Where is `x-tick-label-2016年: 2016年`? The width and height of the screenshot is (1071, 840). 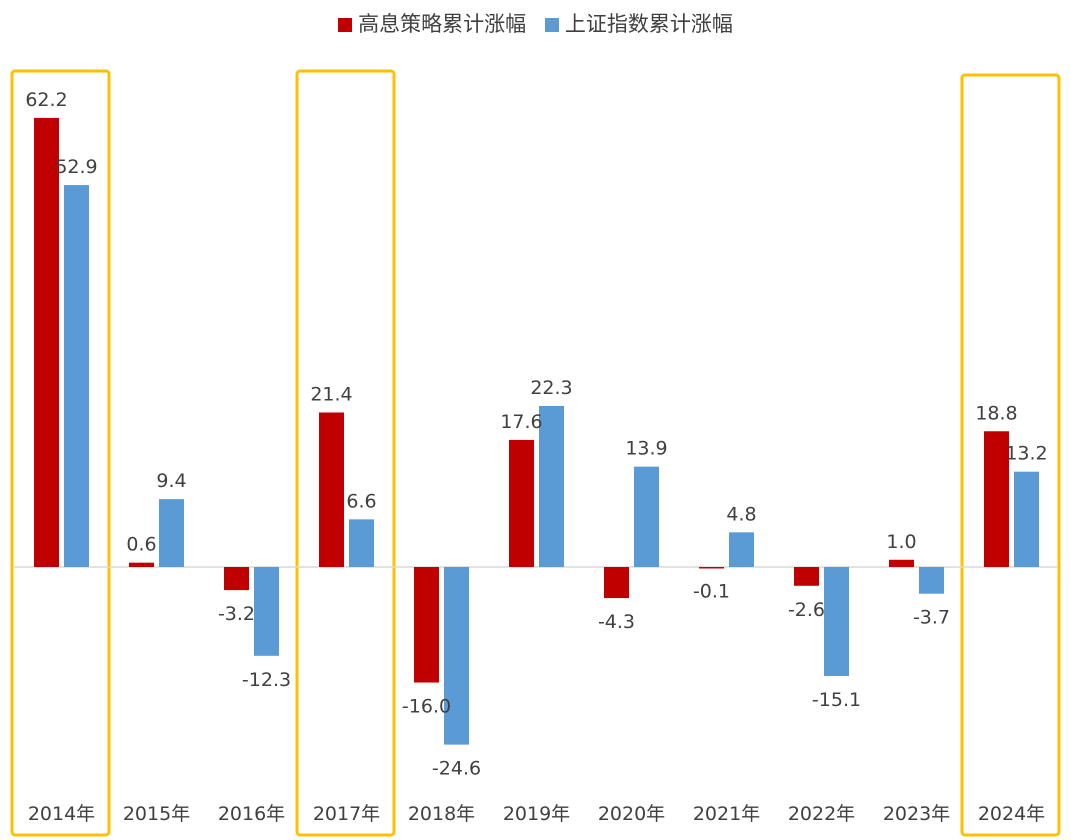
x-tick-label-2016年: 2016年 is located at coordinates (251, 814).